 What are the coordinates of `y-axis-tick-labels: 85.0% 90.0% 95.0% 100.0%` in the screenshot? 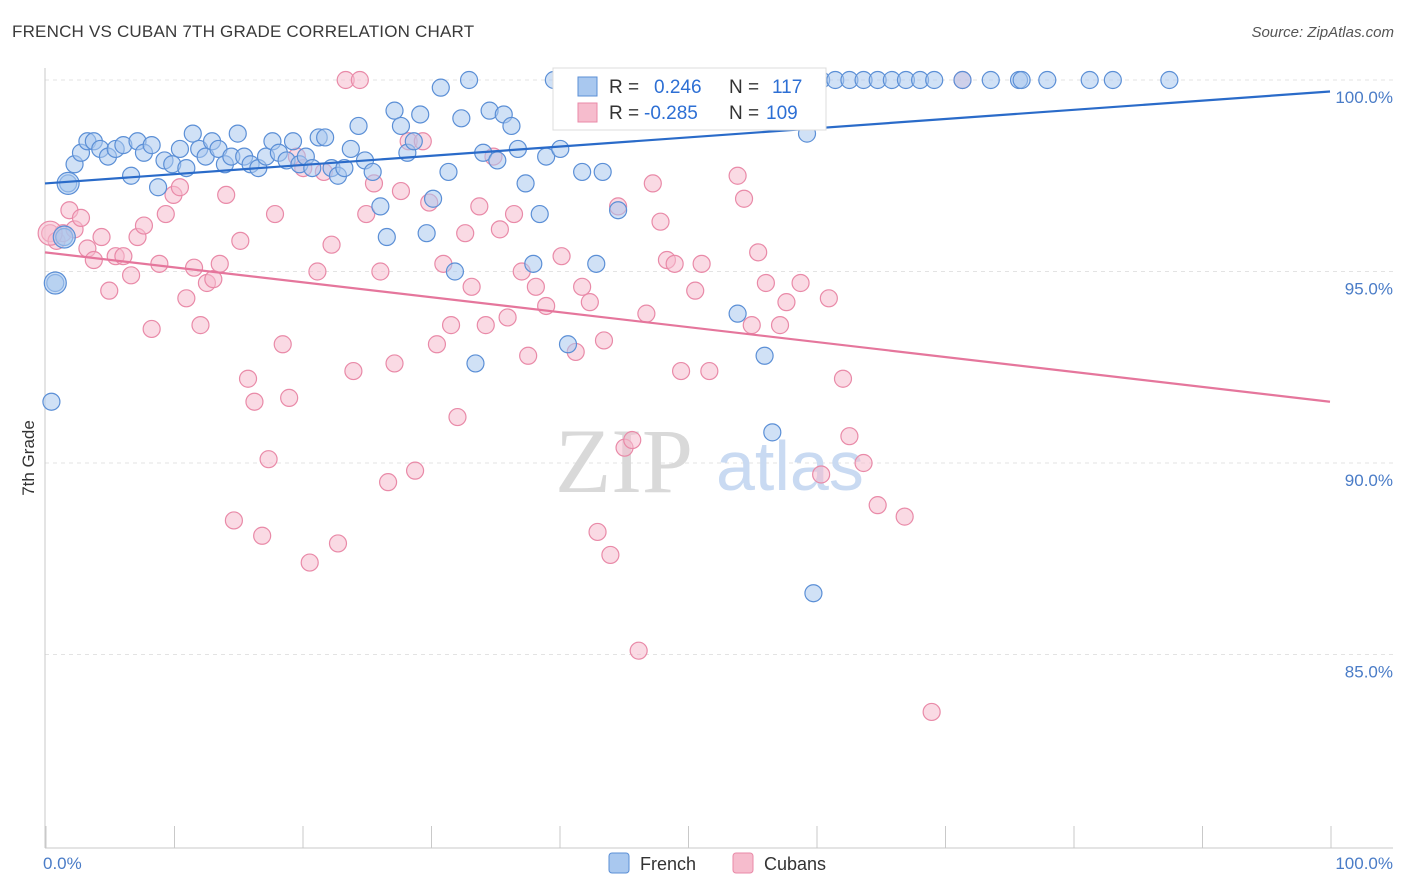 It's located at (1364, 385).